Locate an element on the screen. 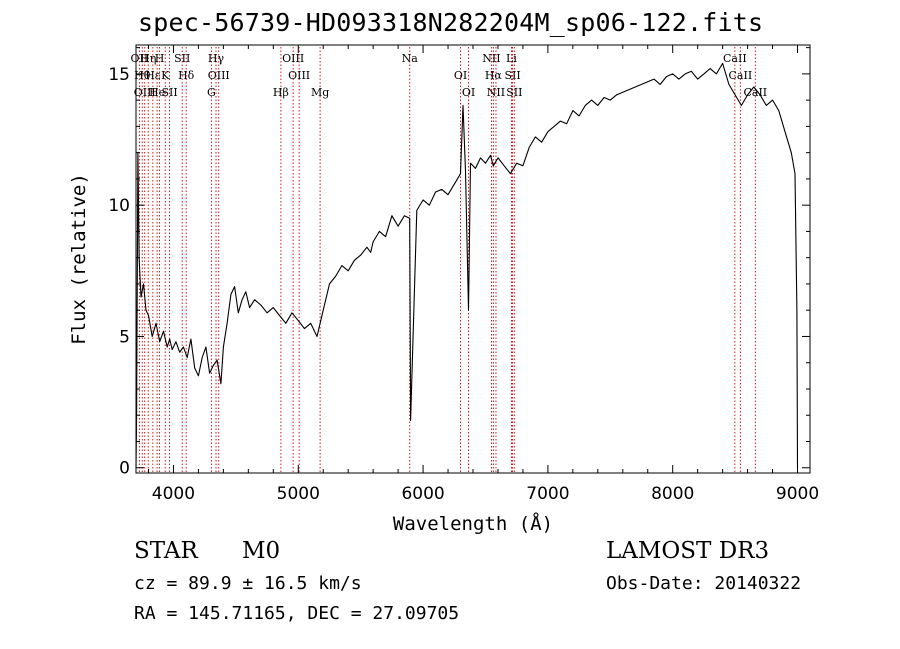 The width and height of the screenshot is (900, 649). spectral-line-label: Na is located at coordinates (410, 58).